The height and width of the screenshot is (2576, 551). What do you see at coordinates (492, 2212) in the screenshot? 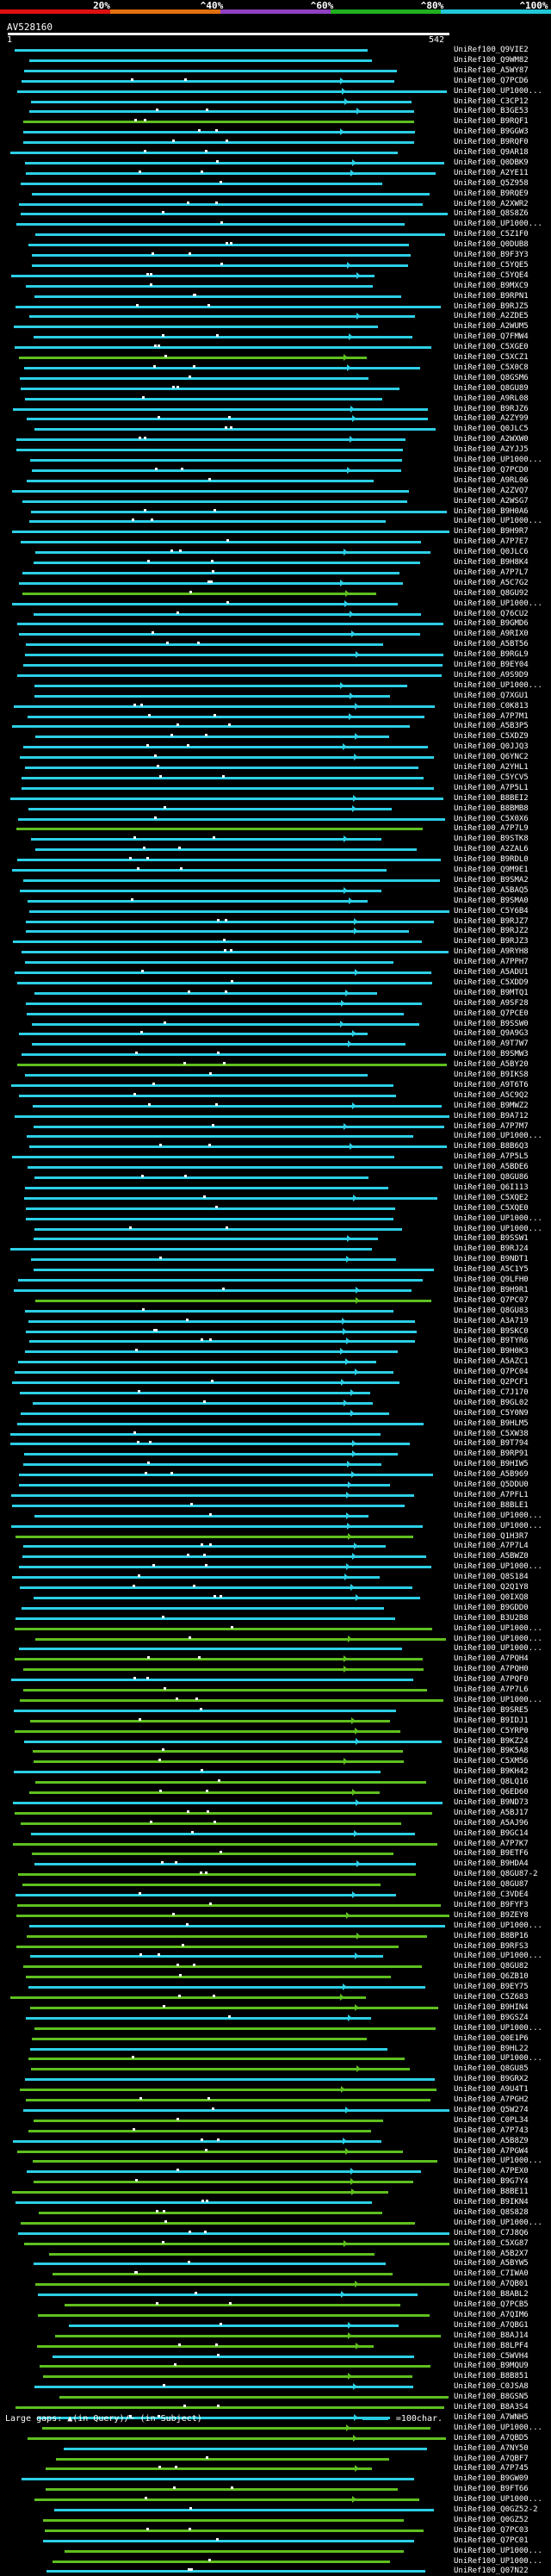
I see `hit-id-link: UniRef100_Q8S828` at bounding box center [492, 2212].